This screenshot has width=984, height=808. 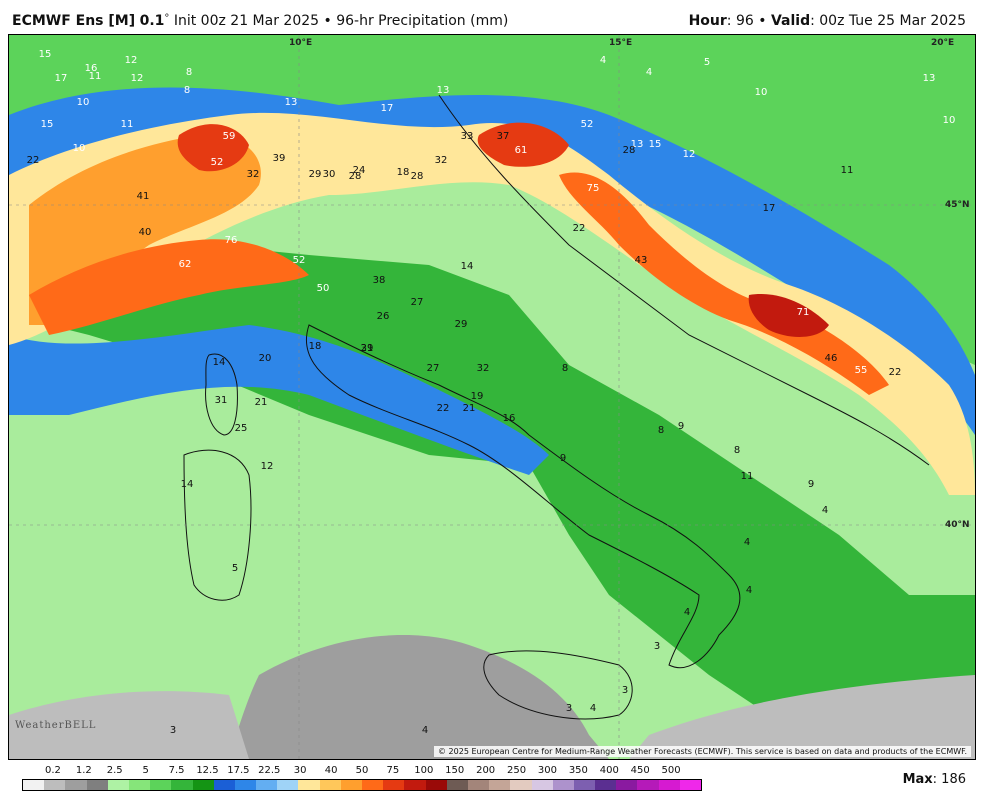 I want to click on legend-tick-label: 12.5, so click(x=207, y=770).